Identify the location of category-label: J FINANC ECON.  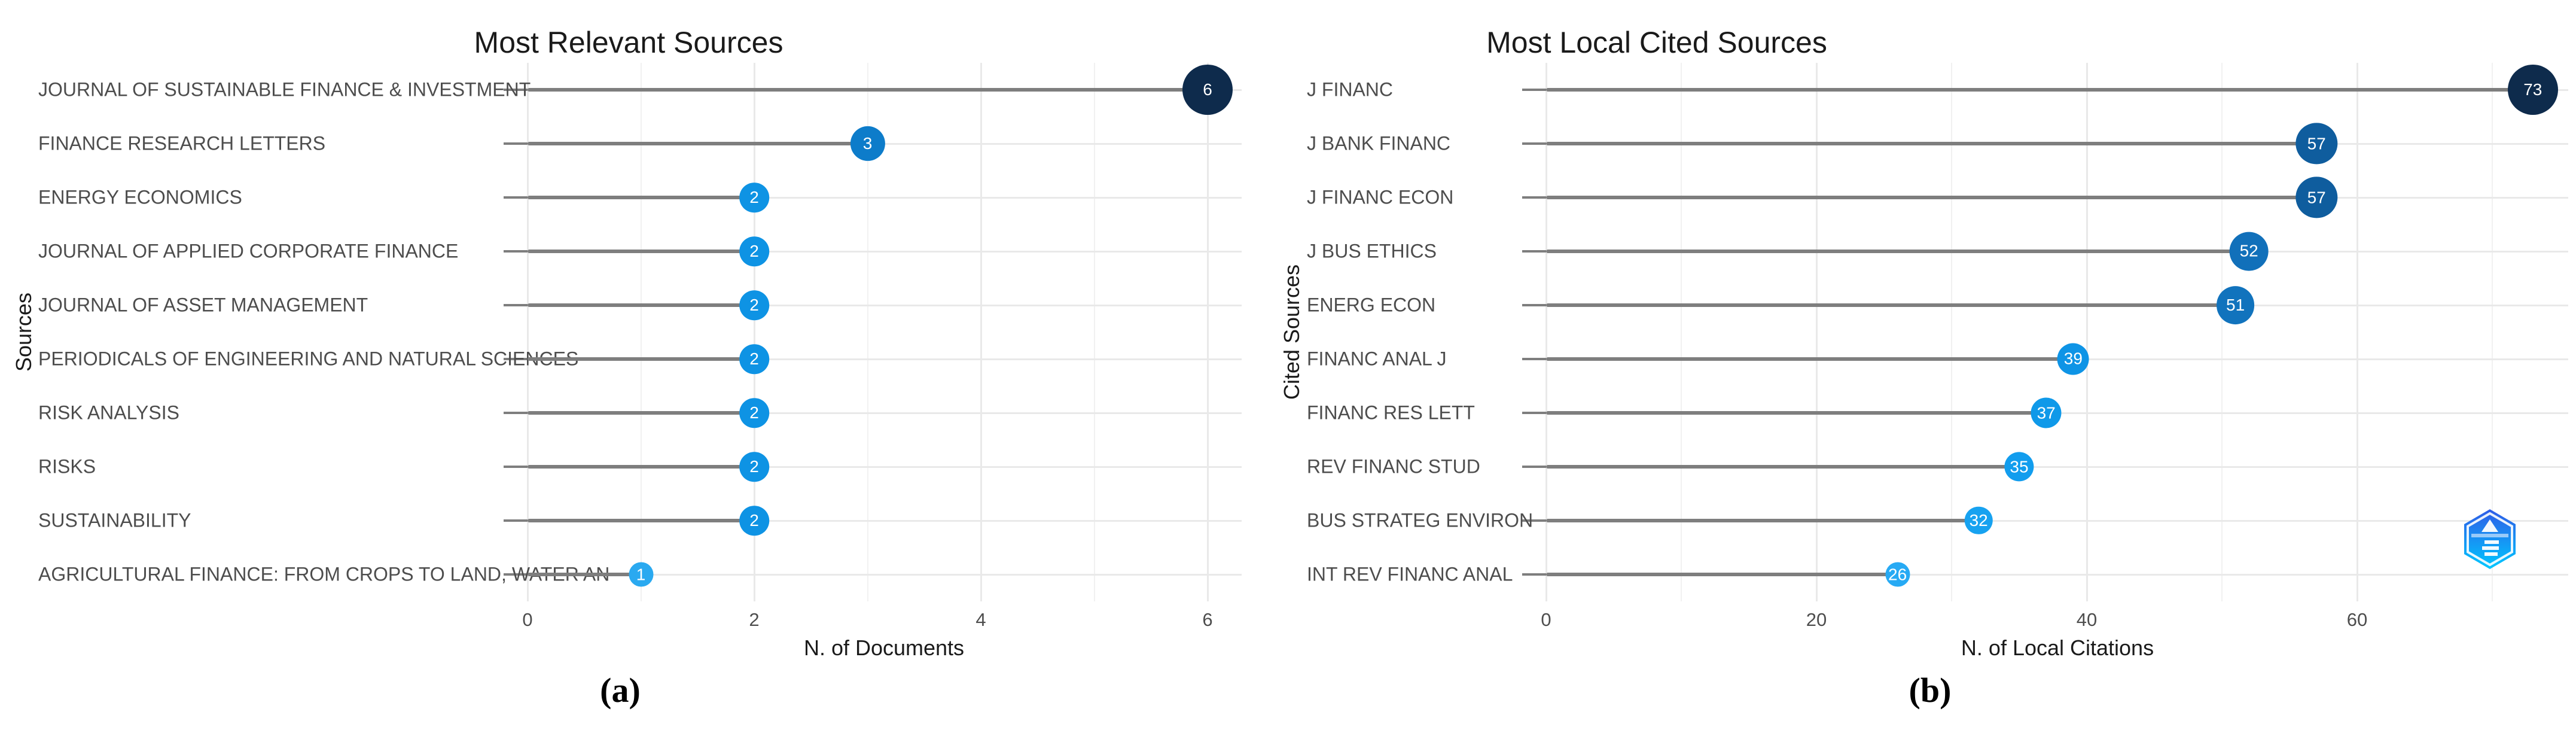
(1380, 197).